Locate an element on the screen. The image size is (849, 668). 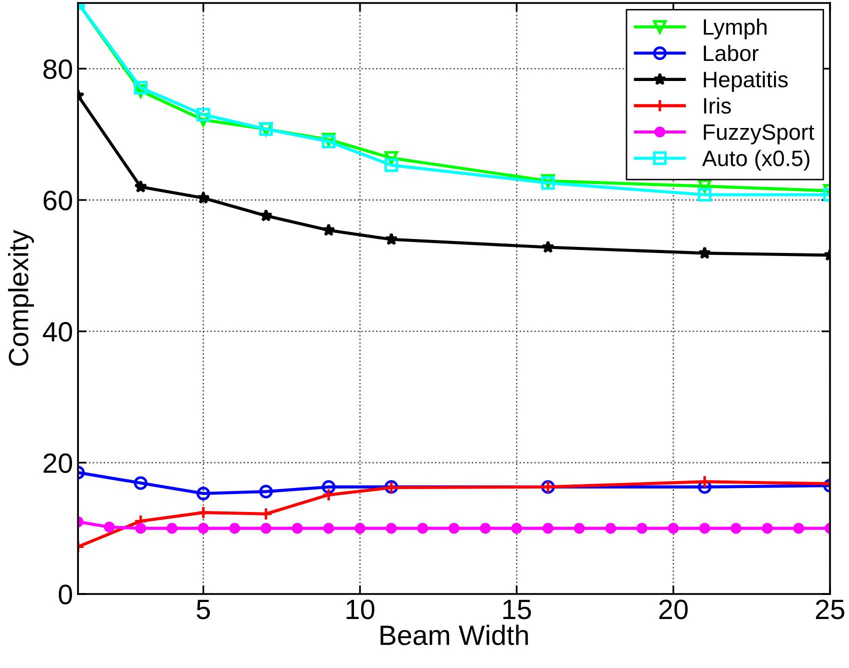
legend-label: Hepatitis is located at coordinates (746, 81).